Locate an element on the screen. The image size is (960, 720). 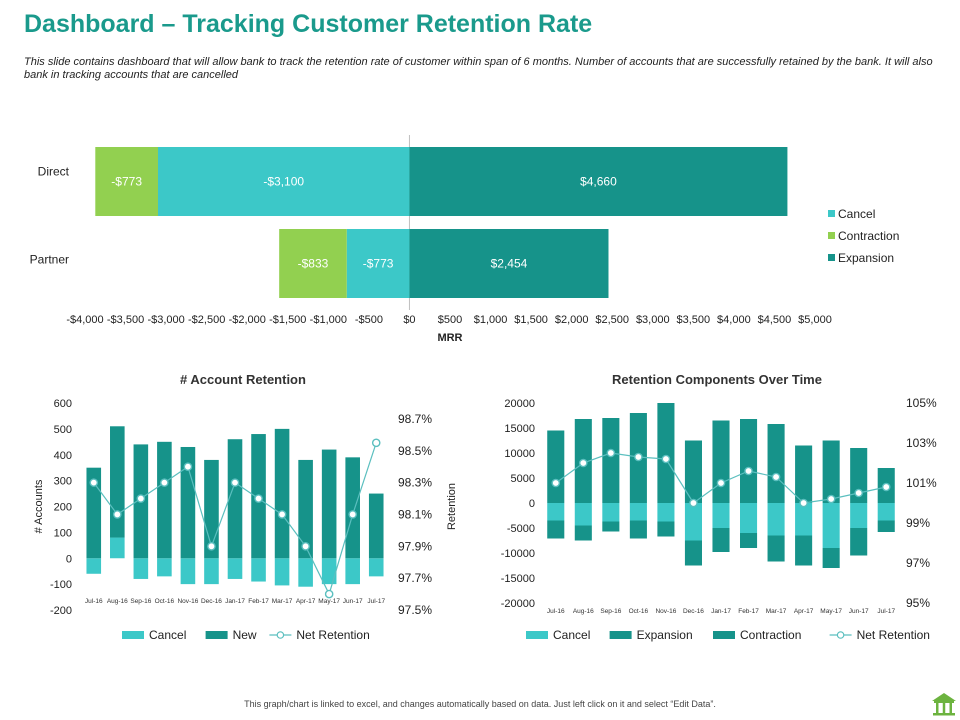
y-tick-label: 600 is located at coordinates (63, 404).